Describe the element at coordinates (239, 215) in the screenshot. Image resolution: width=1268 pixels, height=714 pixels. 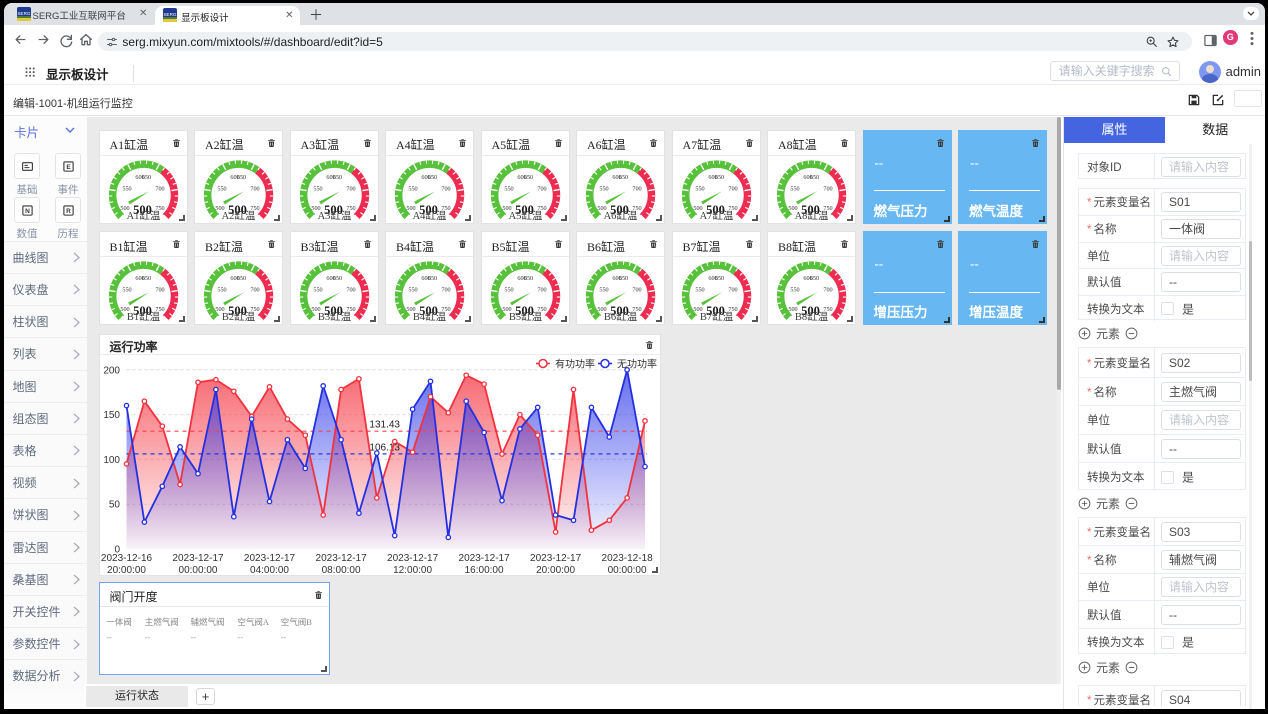
I see `svg-text: A2缸温` at that location.